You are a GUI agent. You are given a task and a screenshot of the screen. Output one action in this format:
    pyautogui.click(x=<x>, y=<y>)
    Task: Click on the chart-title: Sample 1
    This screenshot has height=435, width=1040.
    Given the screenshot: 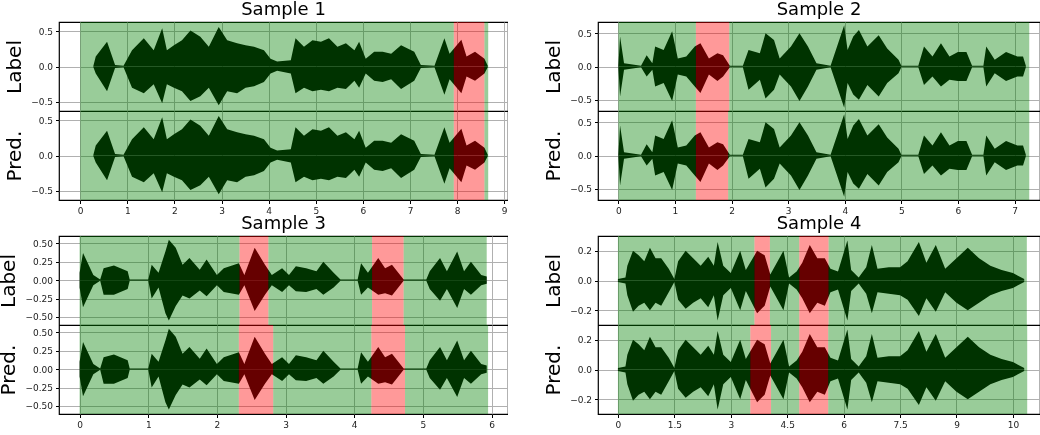 What is the action you would take?
    pyautogui.click(x=283, y=9)
    